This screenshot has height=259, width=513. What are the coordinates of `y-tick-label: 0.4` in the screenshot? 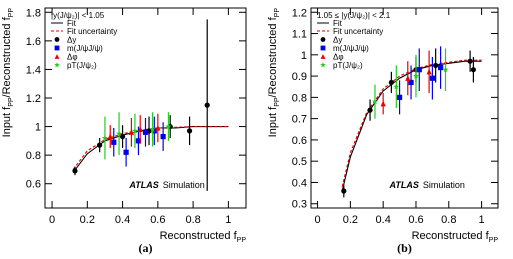 It's located at (299, 183).